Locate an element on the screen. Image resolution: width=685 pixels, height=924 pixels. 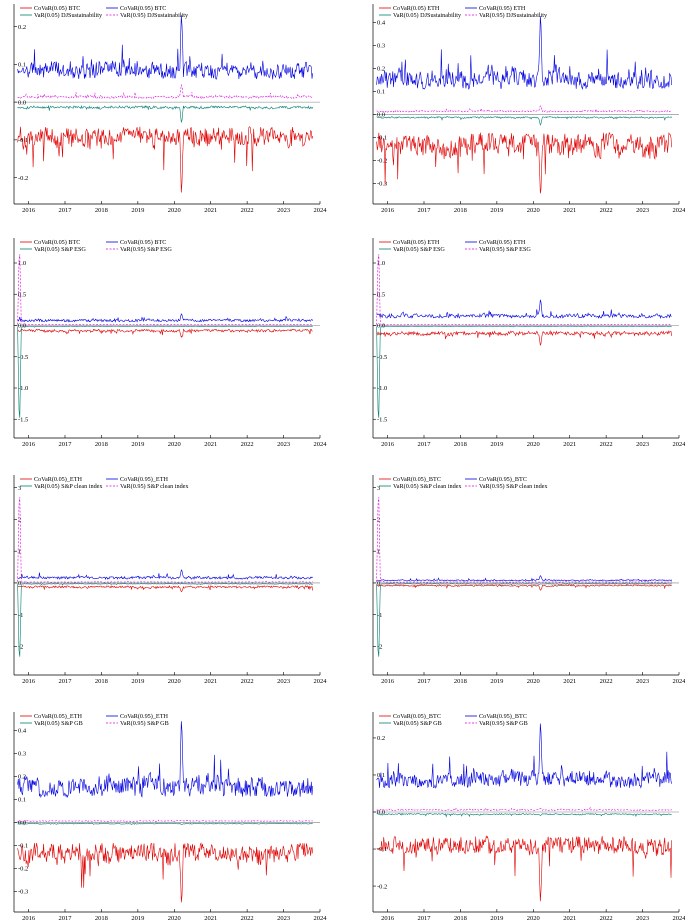
legend-label: CoVaR(0.05)_ETH is located at coordinates (58, 479).